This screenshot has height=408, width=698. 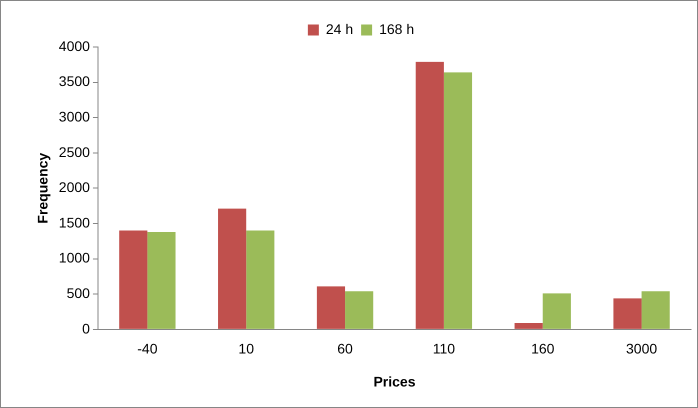 What do you see at coordinates (42, 188) in the screenshot?
I see `y-axis-title: Frequency` at bounding box center [42, 188].